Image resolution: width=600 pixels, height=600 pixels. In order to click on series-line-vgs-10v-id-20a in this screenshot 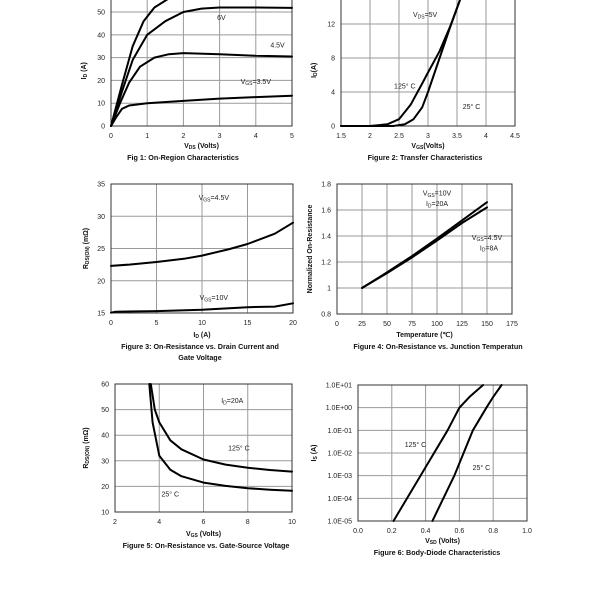, I will do `click(424, 245)`.